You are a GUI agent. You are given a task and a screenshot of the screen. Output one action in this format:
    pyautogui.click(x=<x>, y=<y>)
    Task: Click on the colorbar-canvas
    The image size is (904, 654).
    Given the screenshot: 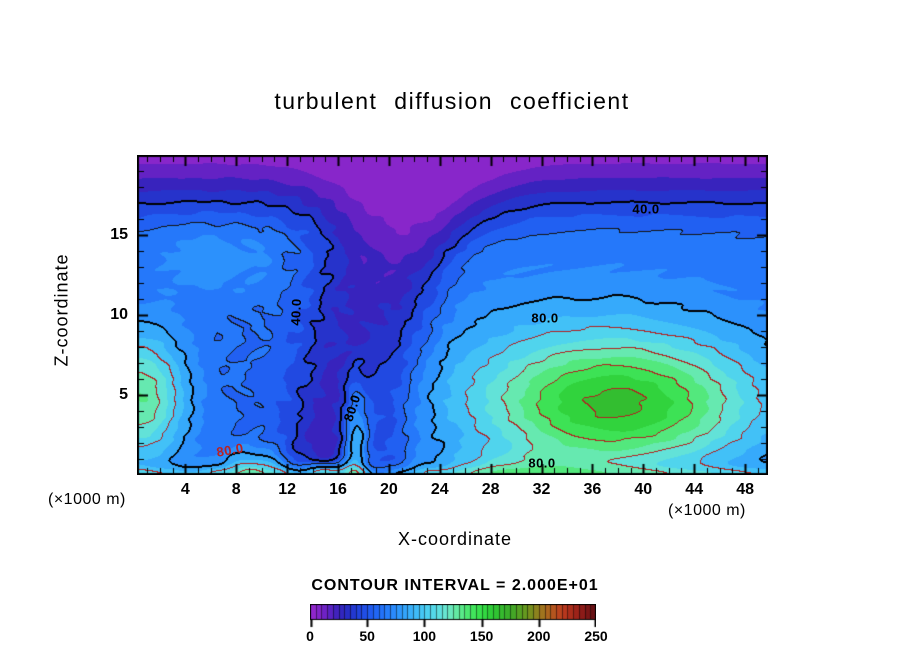 What is the action you would take?
    pyautogui.click(x=453, y=616)
    